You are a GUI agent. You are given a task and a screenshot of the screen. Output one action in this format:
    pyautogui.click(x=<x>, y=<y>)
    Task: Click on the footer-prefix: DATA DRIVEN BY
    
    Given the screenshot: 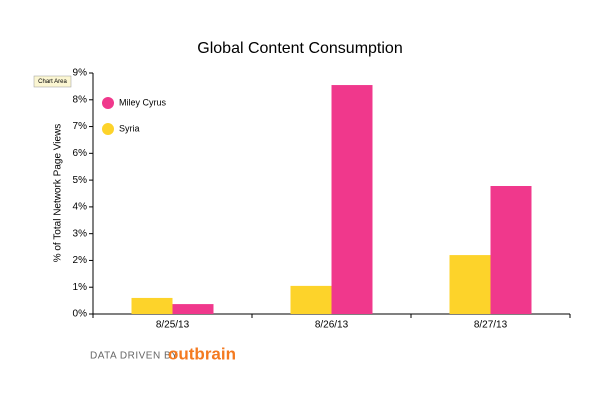 What is the action you would take?
    pyautogui.click(x=134, y=356)
    